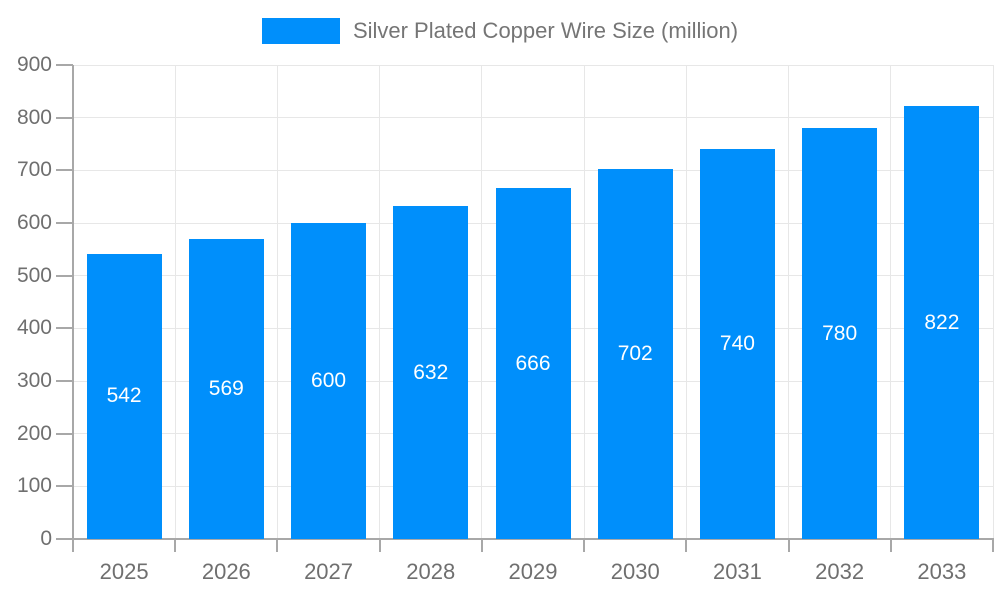  I want to click on y-axis-label: 100, so click(34, 486).